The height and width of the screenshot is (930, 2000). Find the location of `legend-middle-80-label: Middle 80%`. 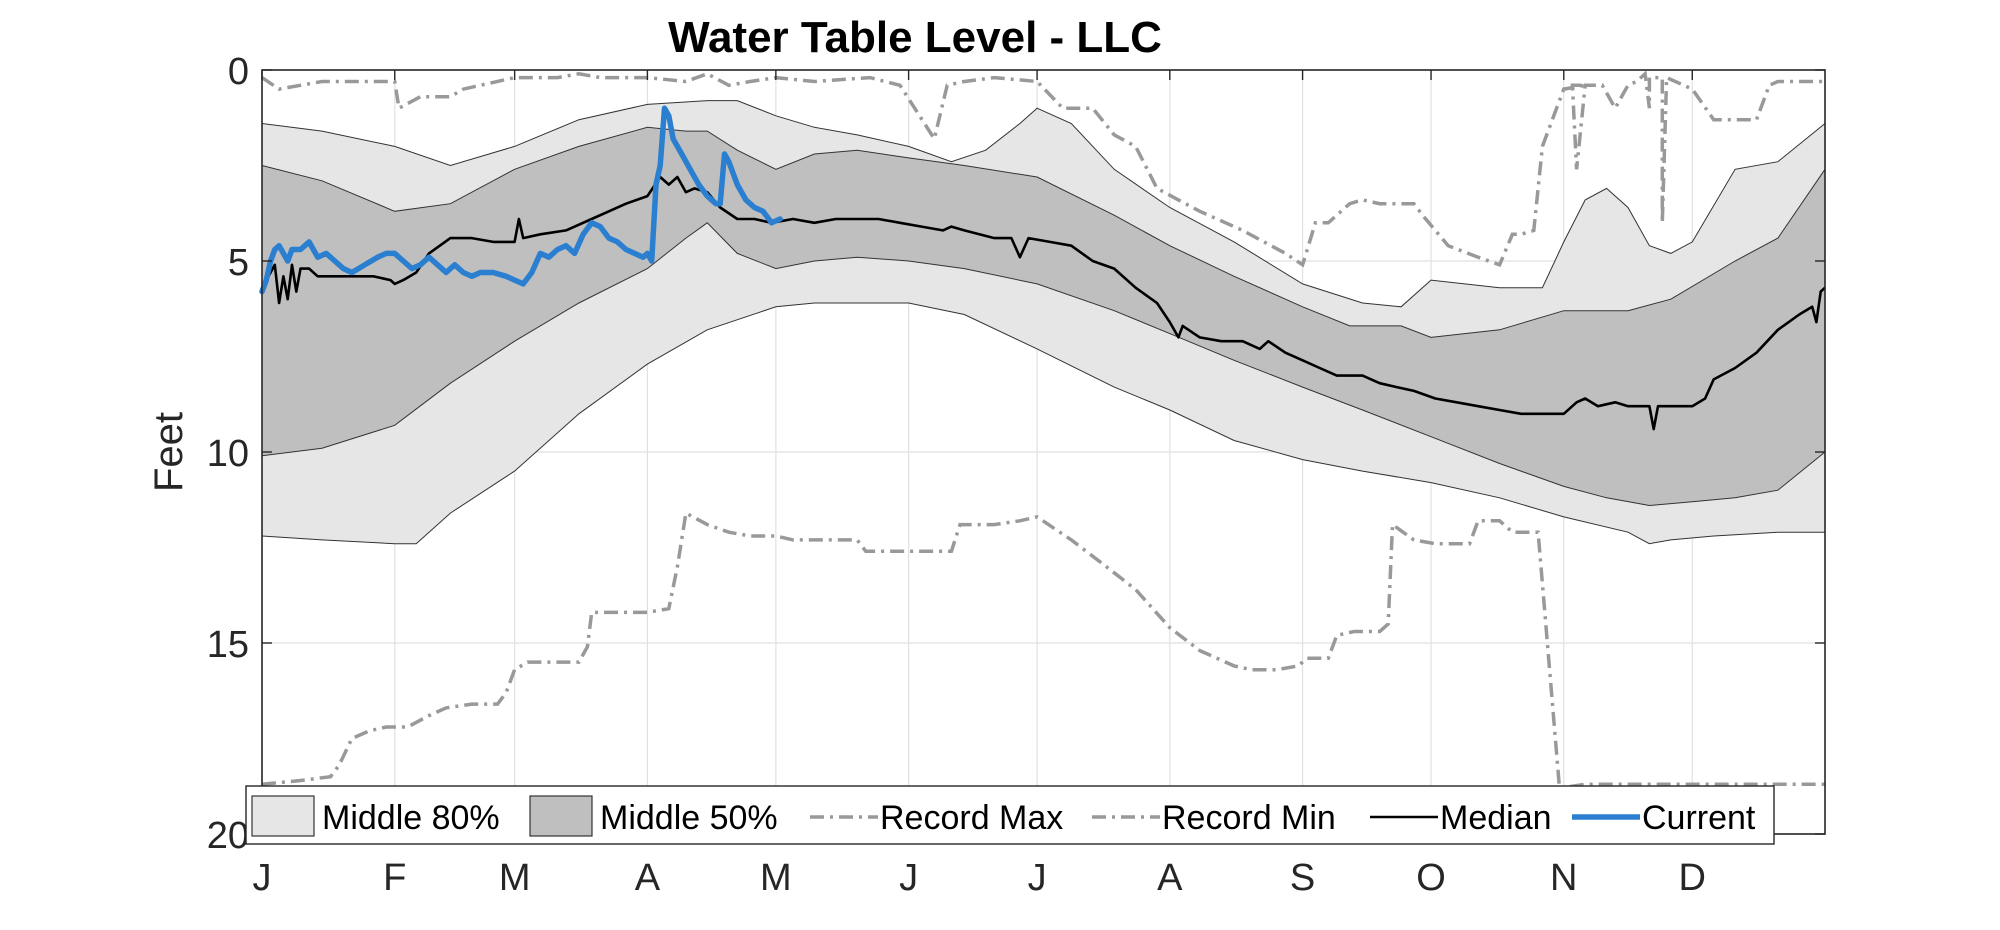

legend-middle-80-label: Middle 80% is located at coordinates (411, 818).